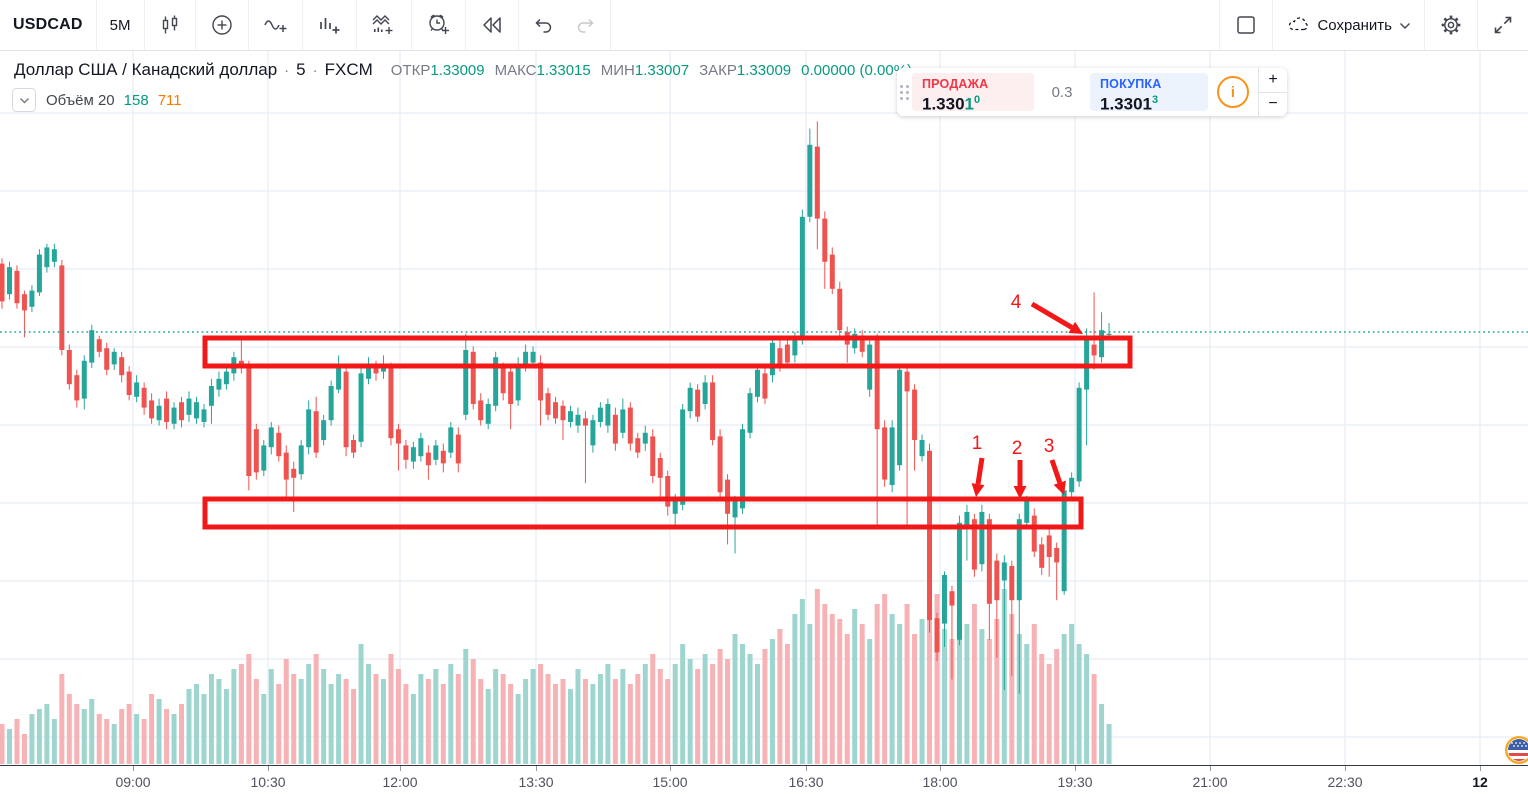 The image size is (1528, 797). Describe the element at coordinates (169, 25) in the screenshot. I see `chart-style-button` at that location.